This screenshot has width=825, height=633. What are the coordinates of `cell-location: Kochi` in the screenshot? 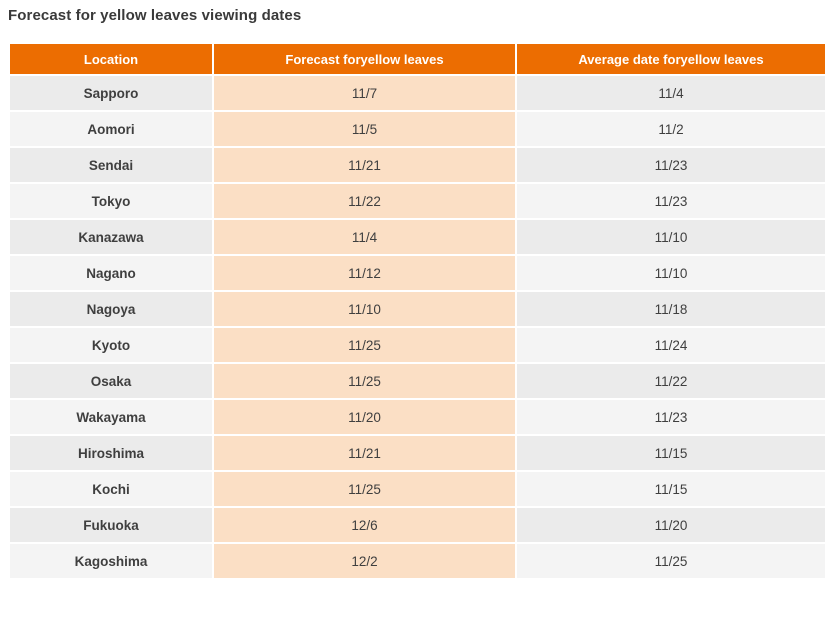 It's located at (111, 489).